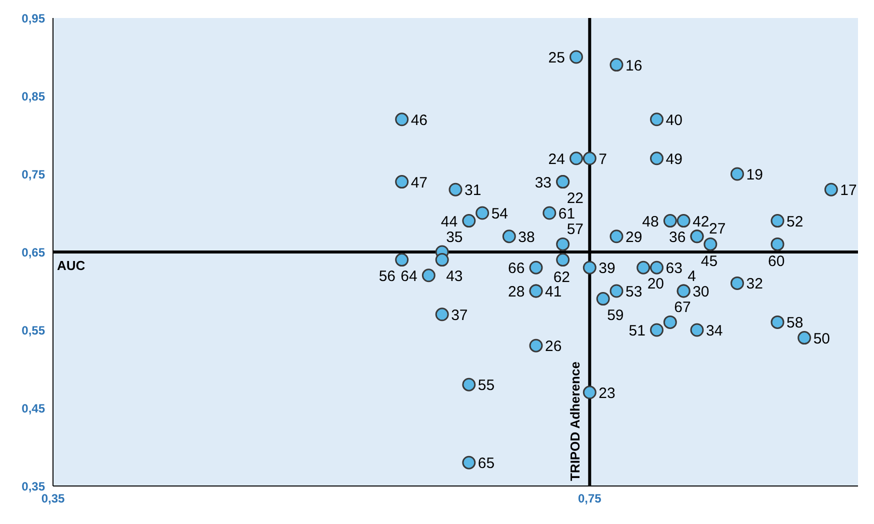 This screenshot has height=524, width=874. What do you see at coordinates (674, 159) in the screenshot?
I see `annotation: 49` at bounding box center [674, 159].